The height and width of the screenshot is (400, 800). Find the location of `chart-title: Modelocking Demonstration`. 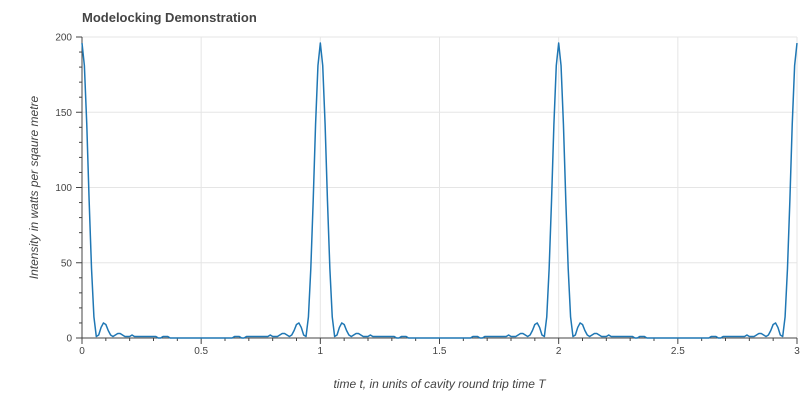

chart-title: Modelocking Demonstration is located at coordinates (169, 17).